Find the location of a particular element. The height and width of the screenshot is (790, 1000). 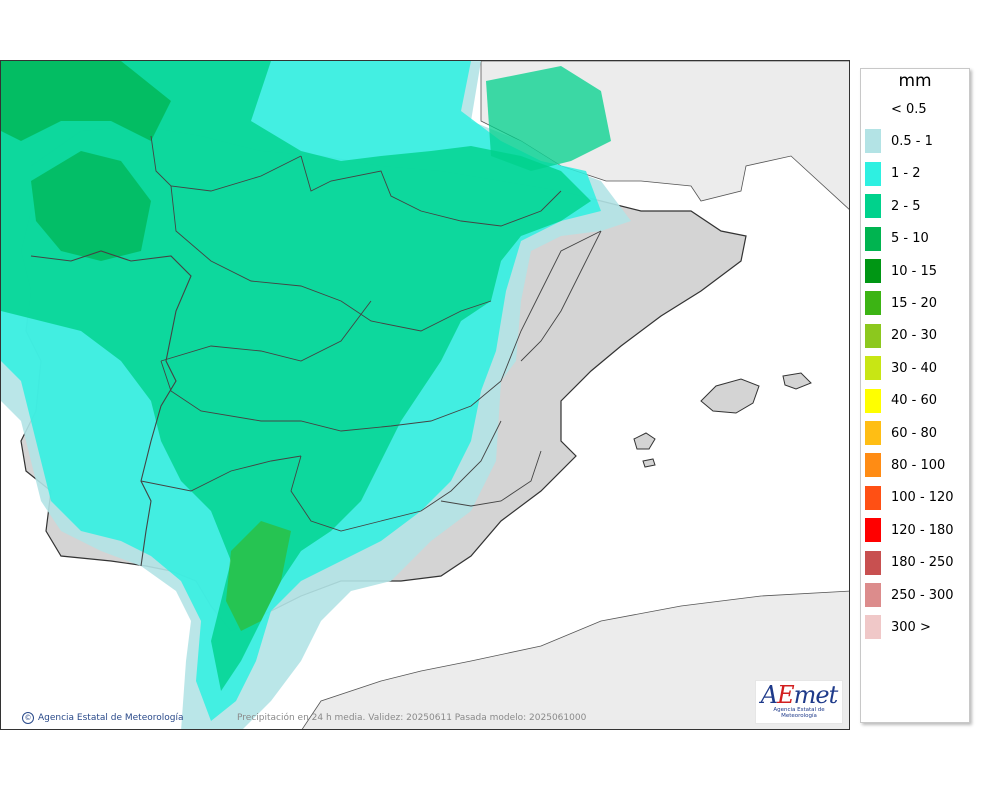

precip-5-10-north is located at coordinates (86, 101).